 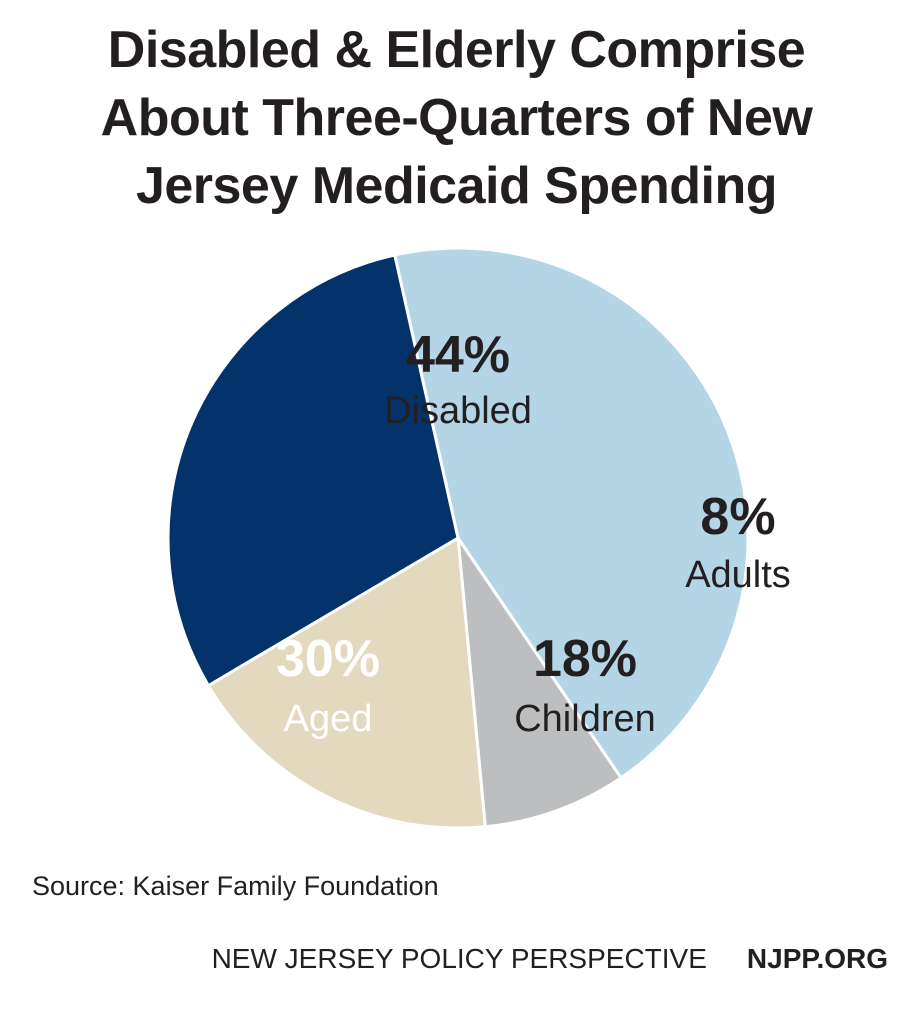 What do you see at coordinates (585, 659) in the screenshot?
I see `slice-value-children: 18%` at bounding box center [585, 659].